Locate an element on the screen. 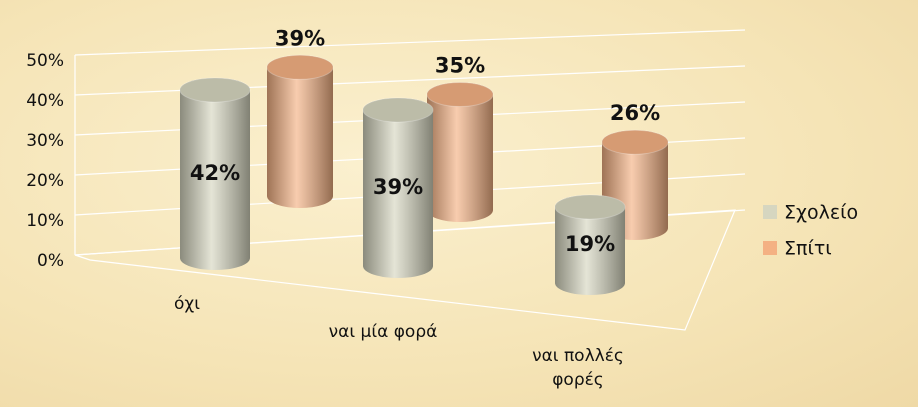 The image size is (918, 407). y-tick-label: 10% is located at coordinates (45, 221).